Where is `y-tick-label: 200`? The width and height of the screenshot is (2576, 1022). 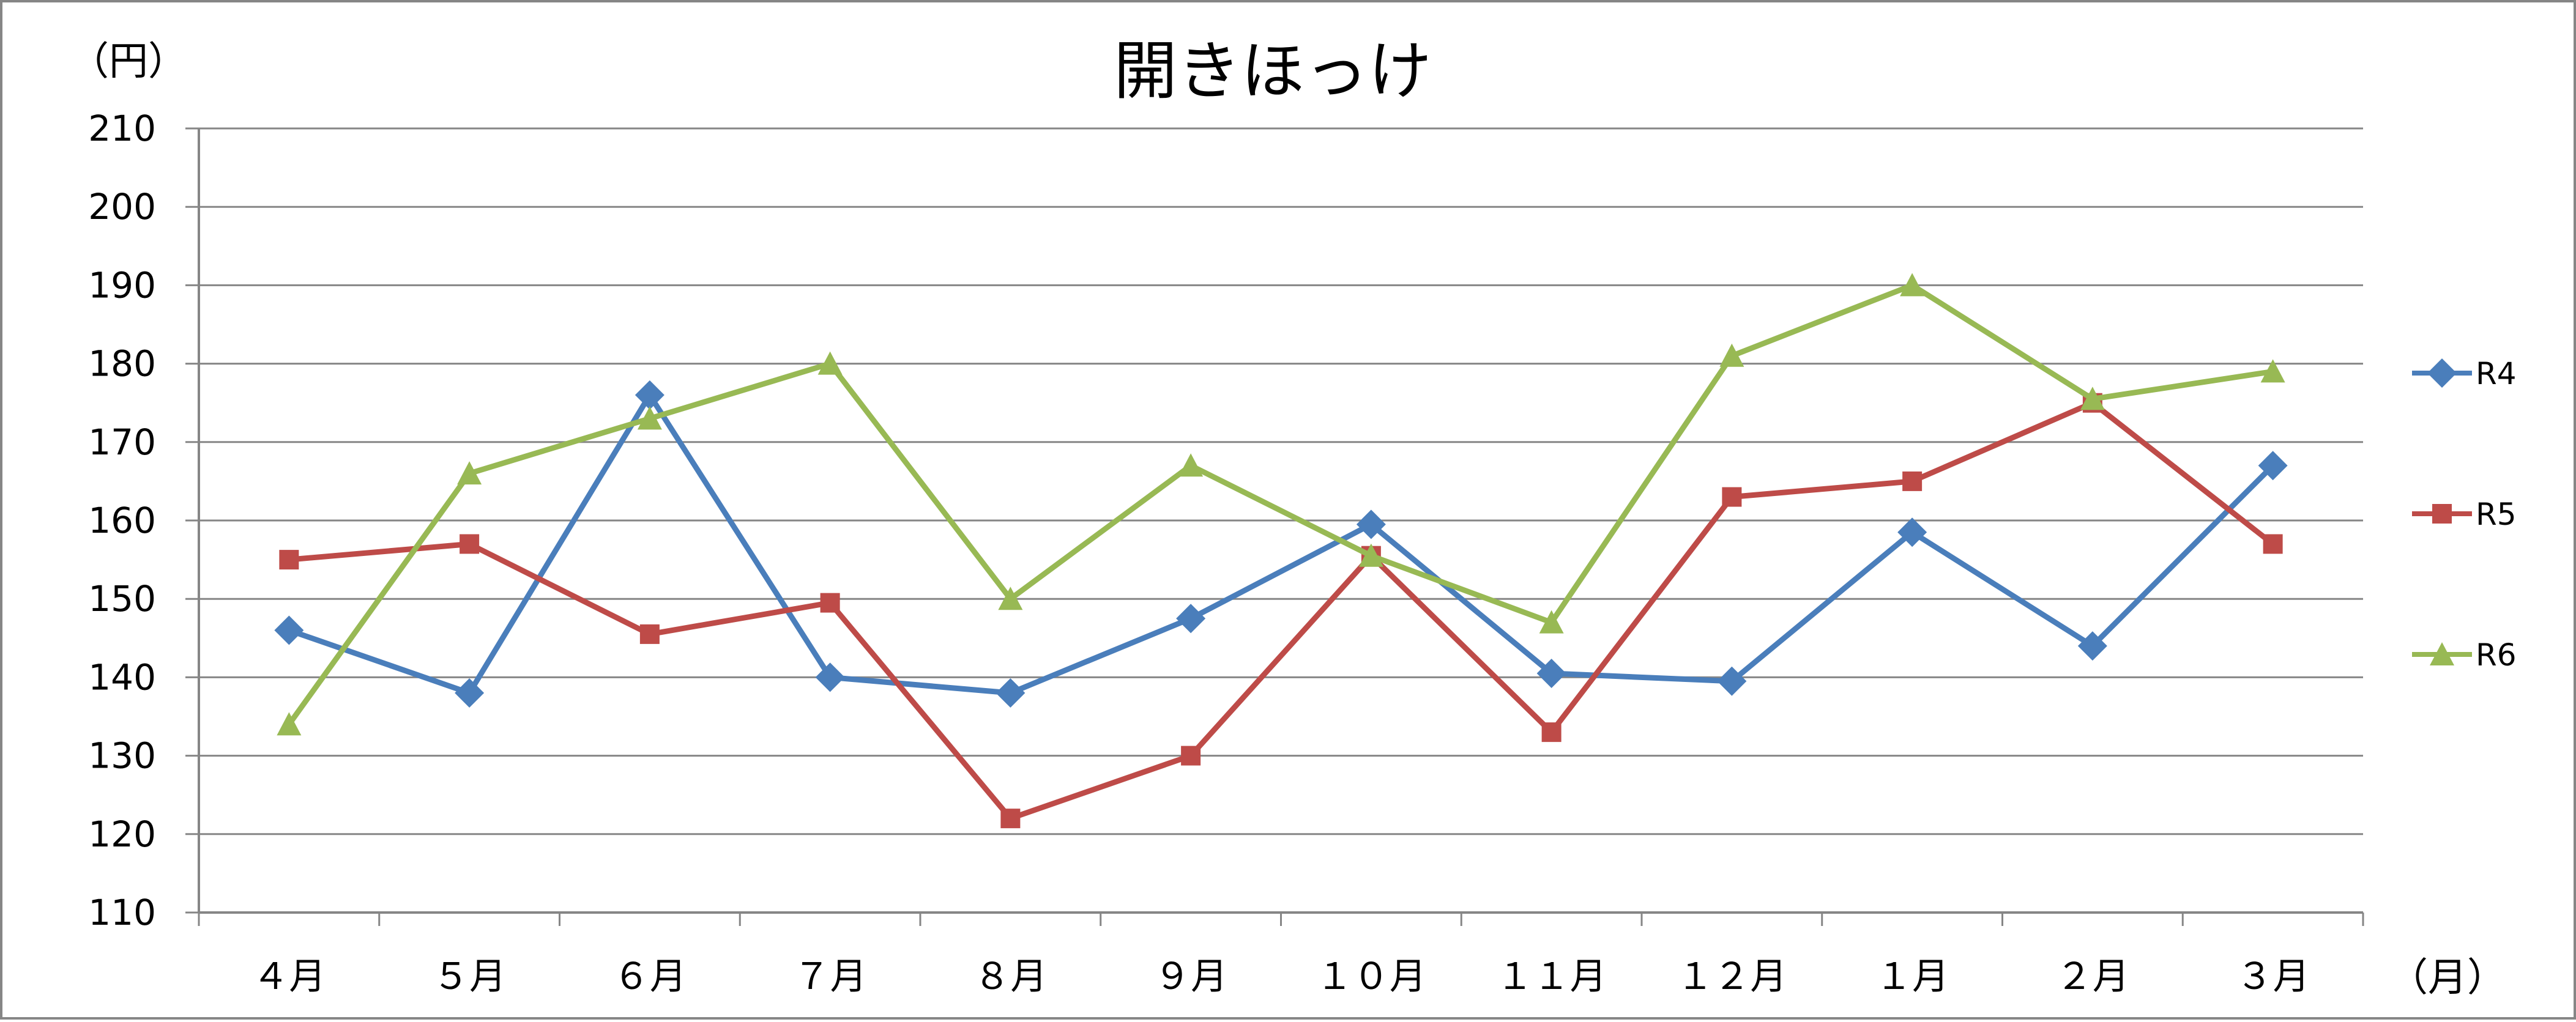
y-tick-label: 200 is located at coordinates (122, 207).